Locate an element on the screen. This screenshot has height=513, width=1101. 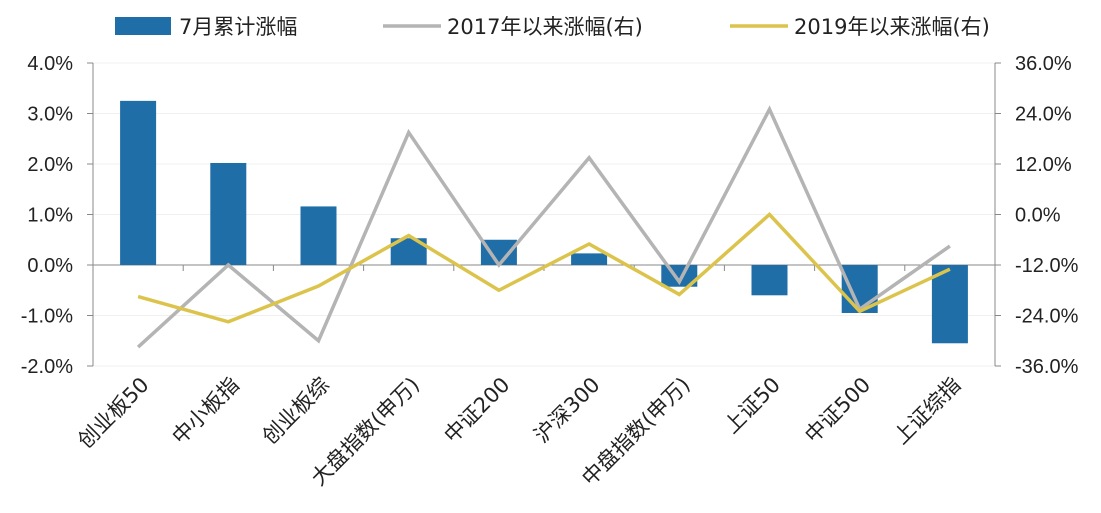
right-axis-tick-label: 36.0% is located at coordinates (1043, 64).